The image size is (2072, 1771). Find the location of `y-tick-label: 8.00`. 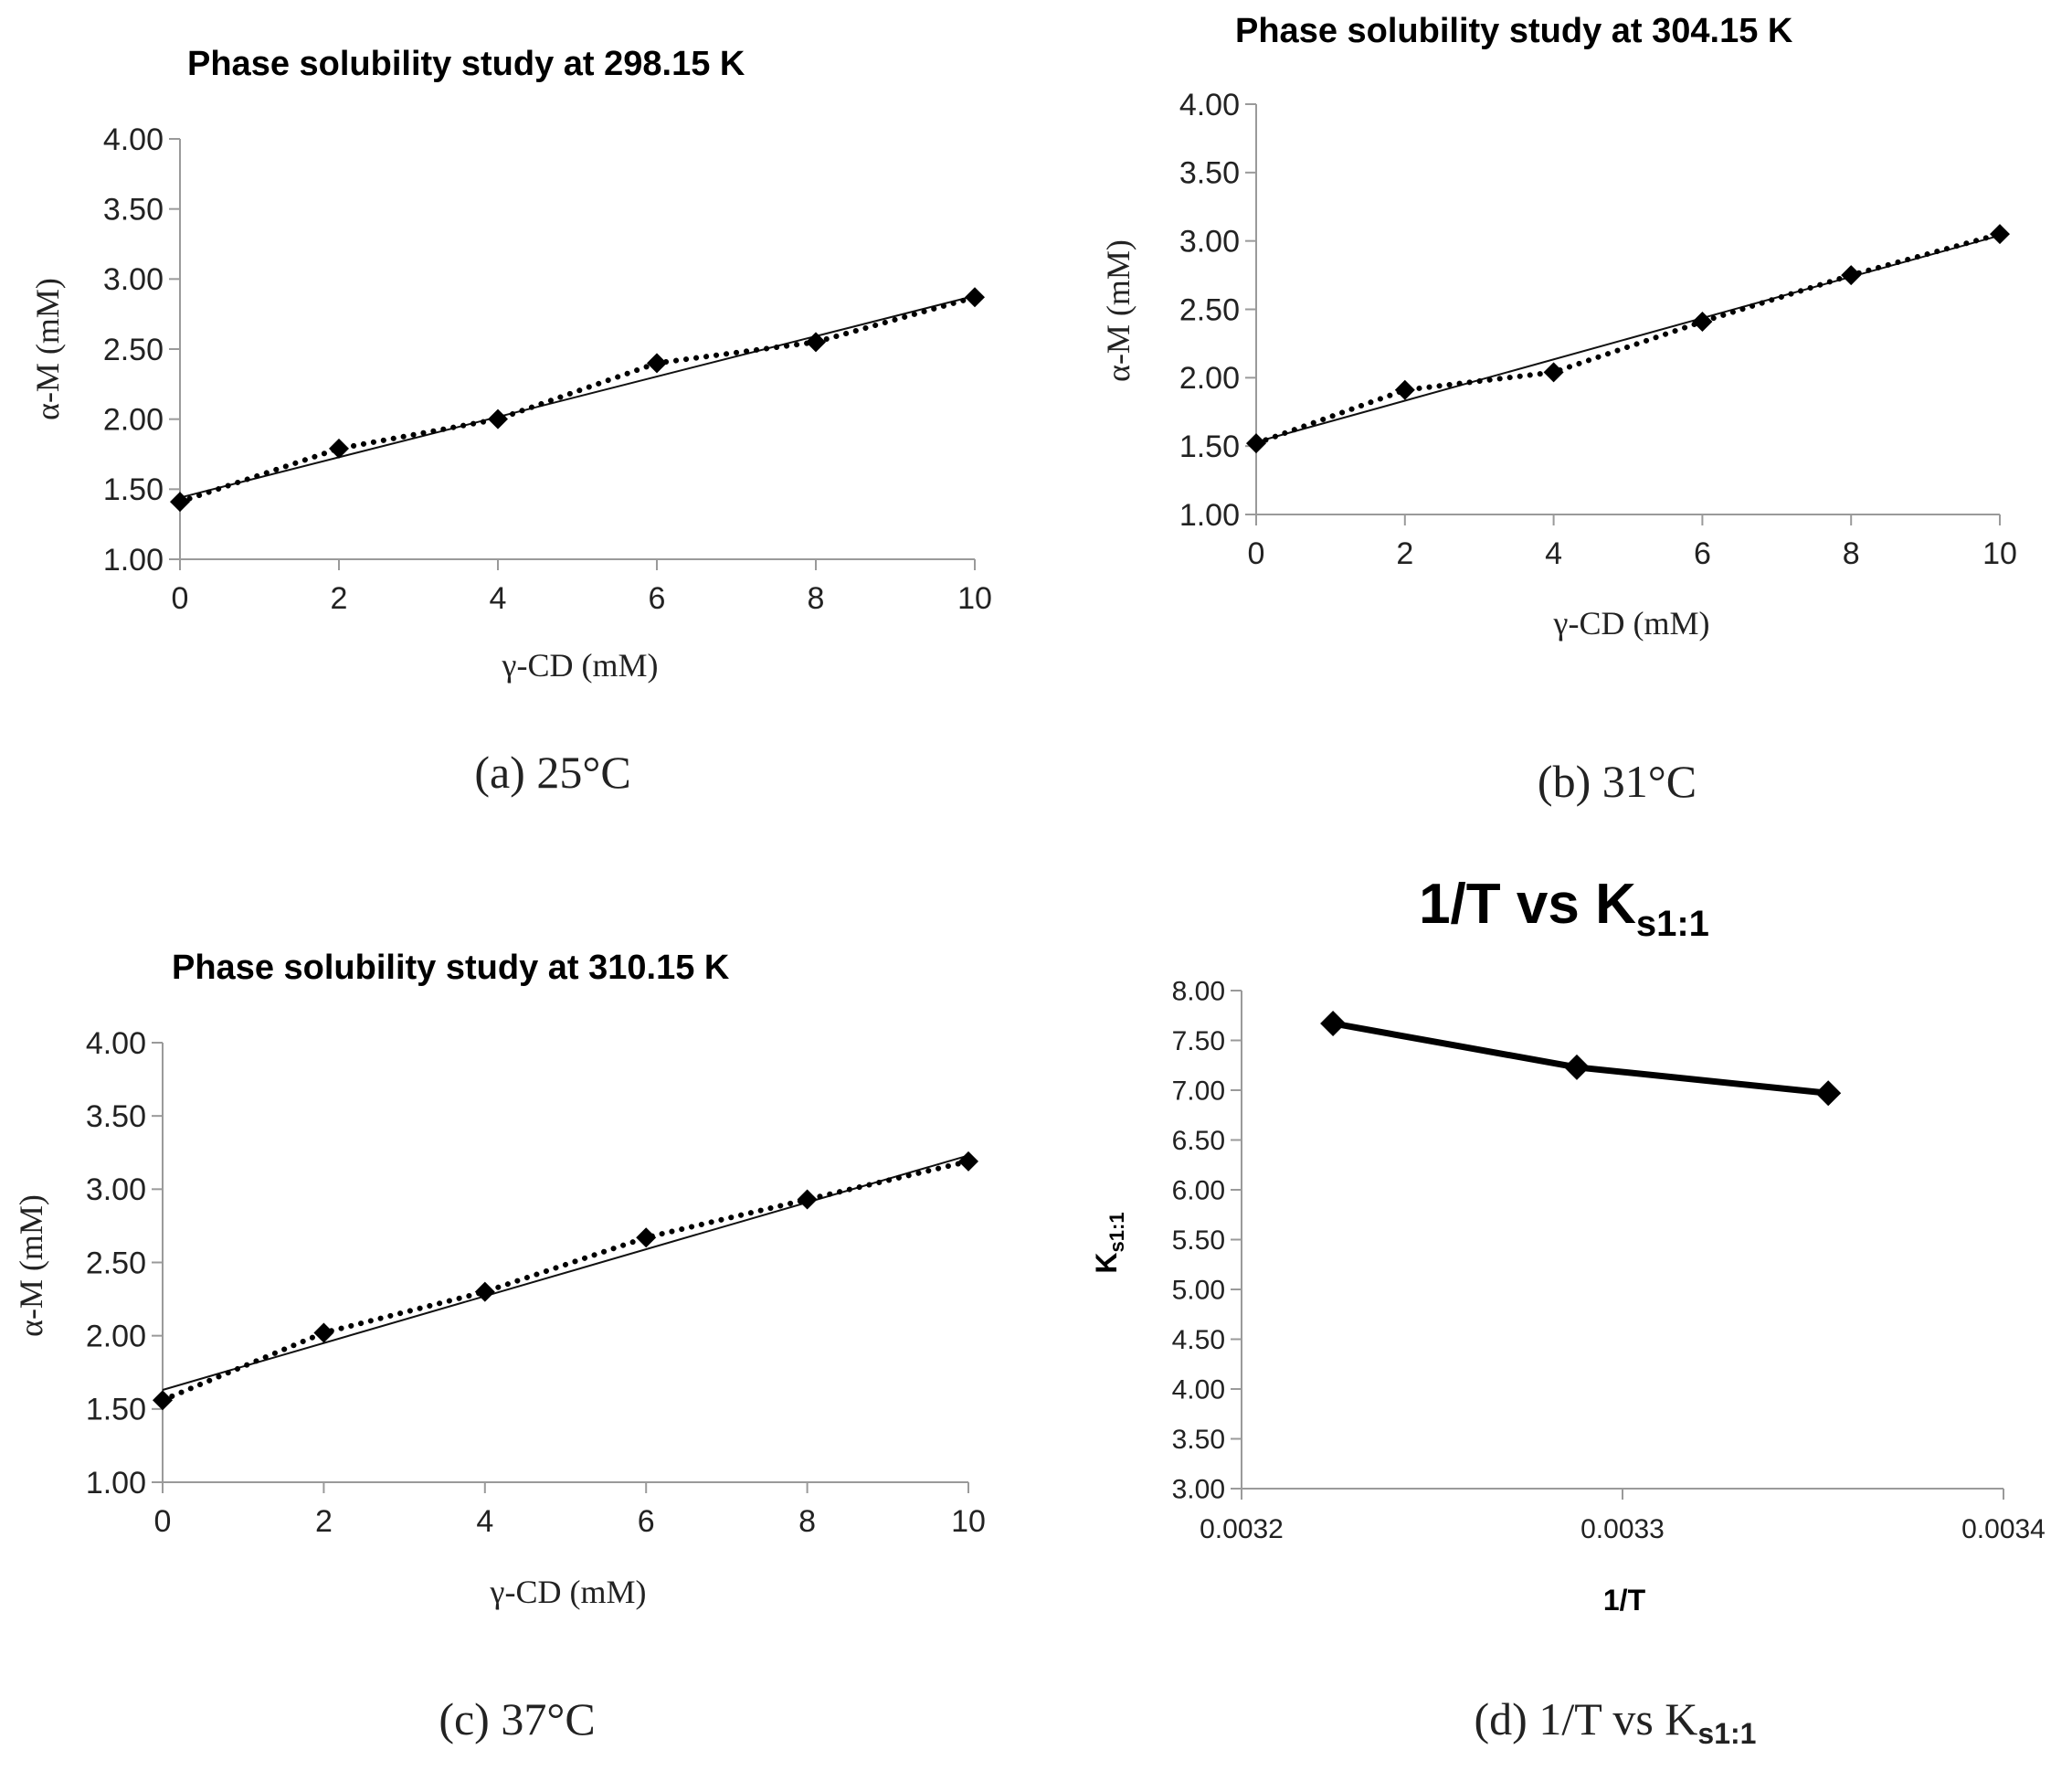

y-tick-label: 8.00 is located at coordinates (1198, 992).